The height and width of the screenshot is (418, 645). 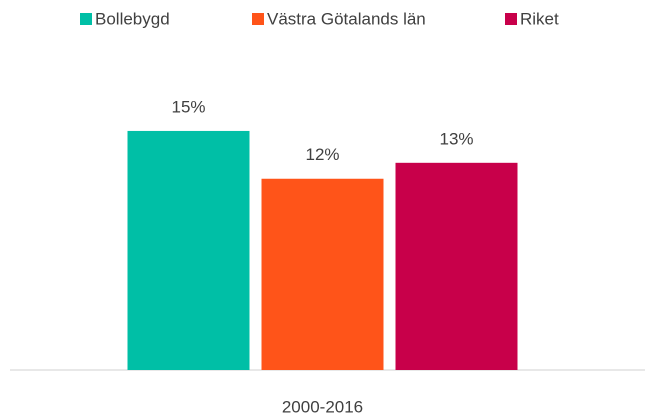 What do you see at coordinates (456, 138) in the screenshot?
I see `data-label: 13%` at bounding box center [456, 138].